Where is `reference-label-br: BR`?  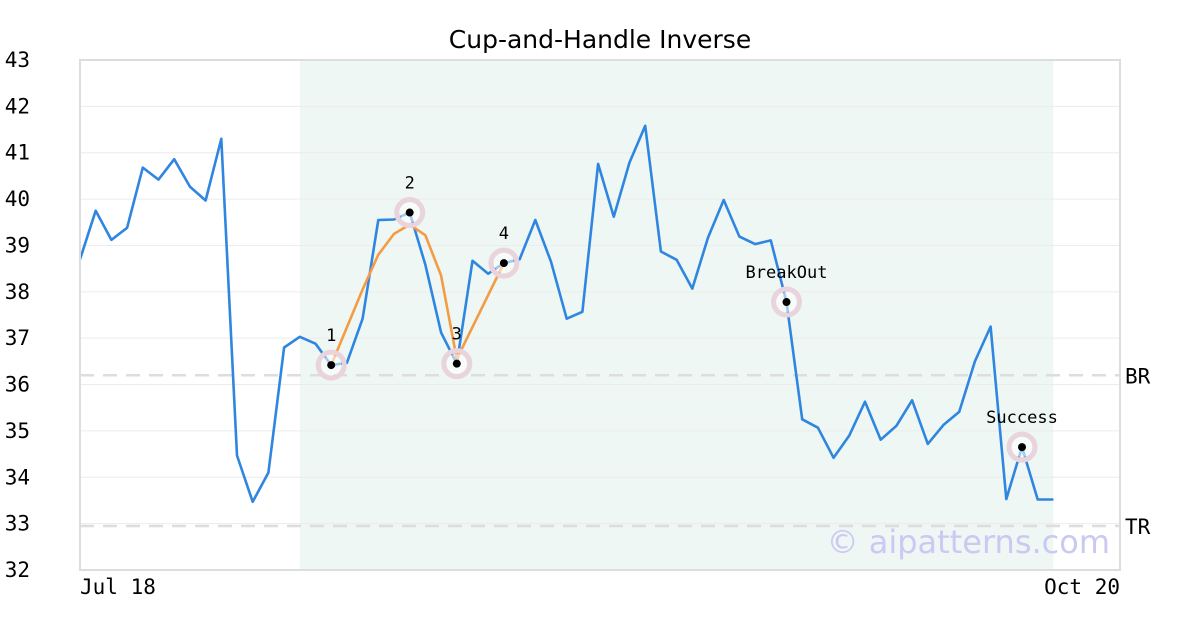
reference-label-br: BR is located at coordinates (1138, 376).